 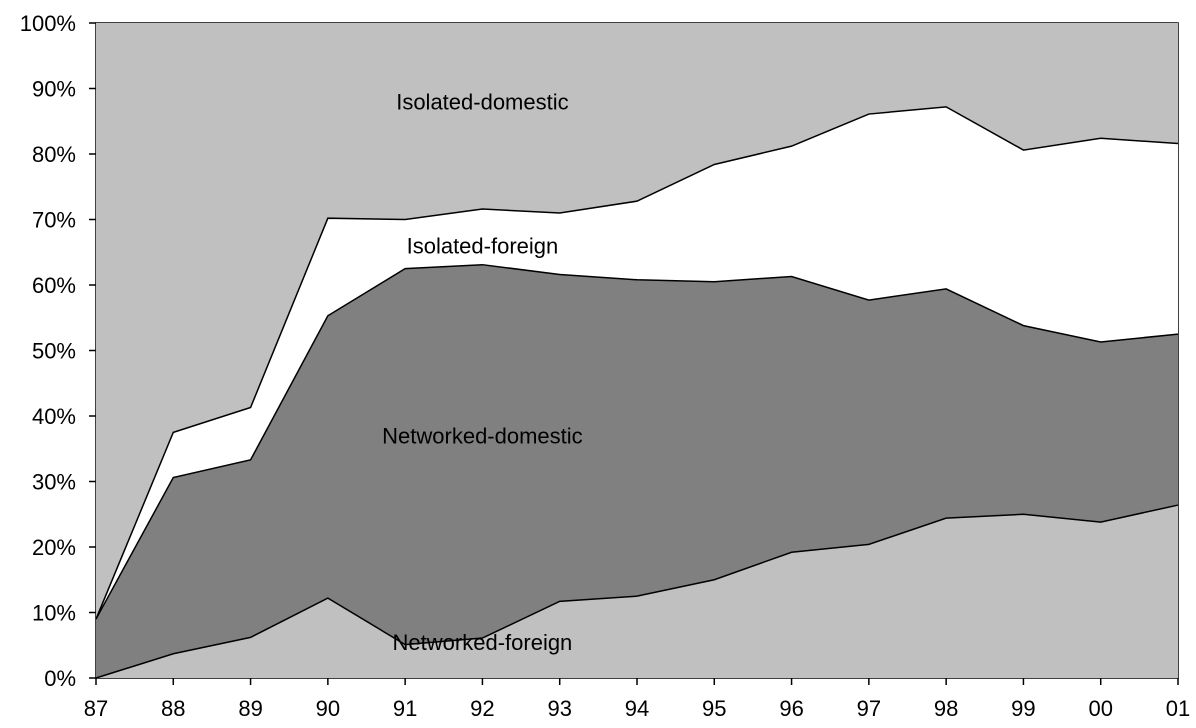 I want to click on x-tick-label: 96, so click(x=791, y=708).